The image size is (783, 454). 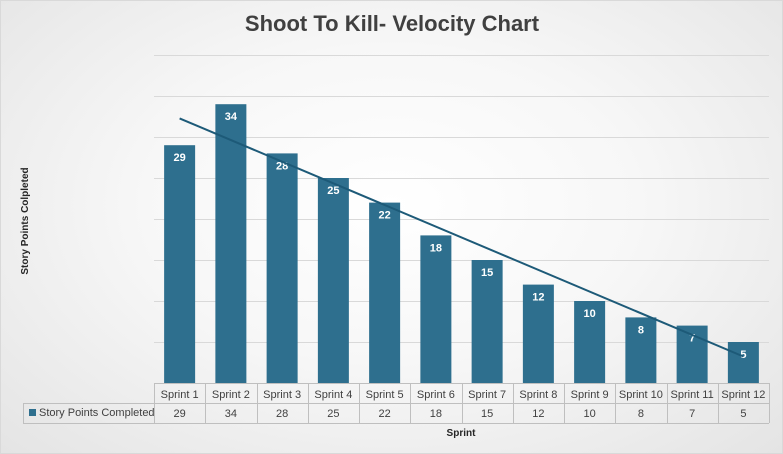 I want to click on table-value: 34, so click(x=231, y=414).